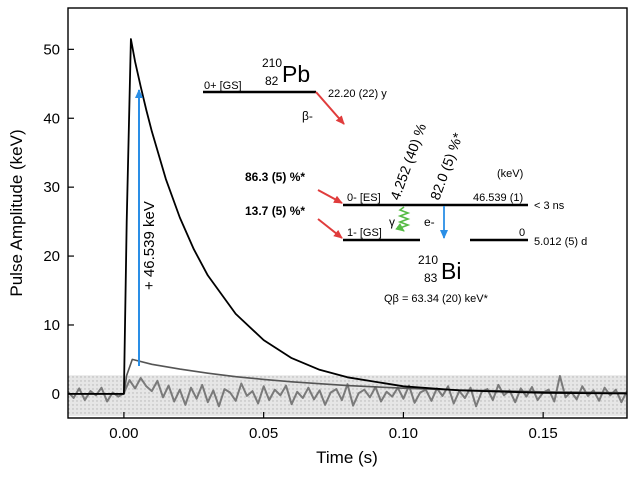 The image size is (634, 482). I want to click on x-tick-label: 0.10, so click(403, 433).